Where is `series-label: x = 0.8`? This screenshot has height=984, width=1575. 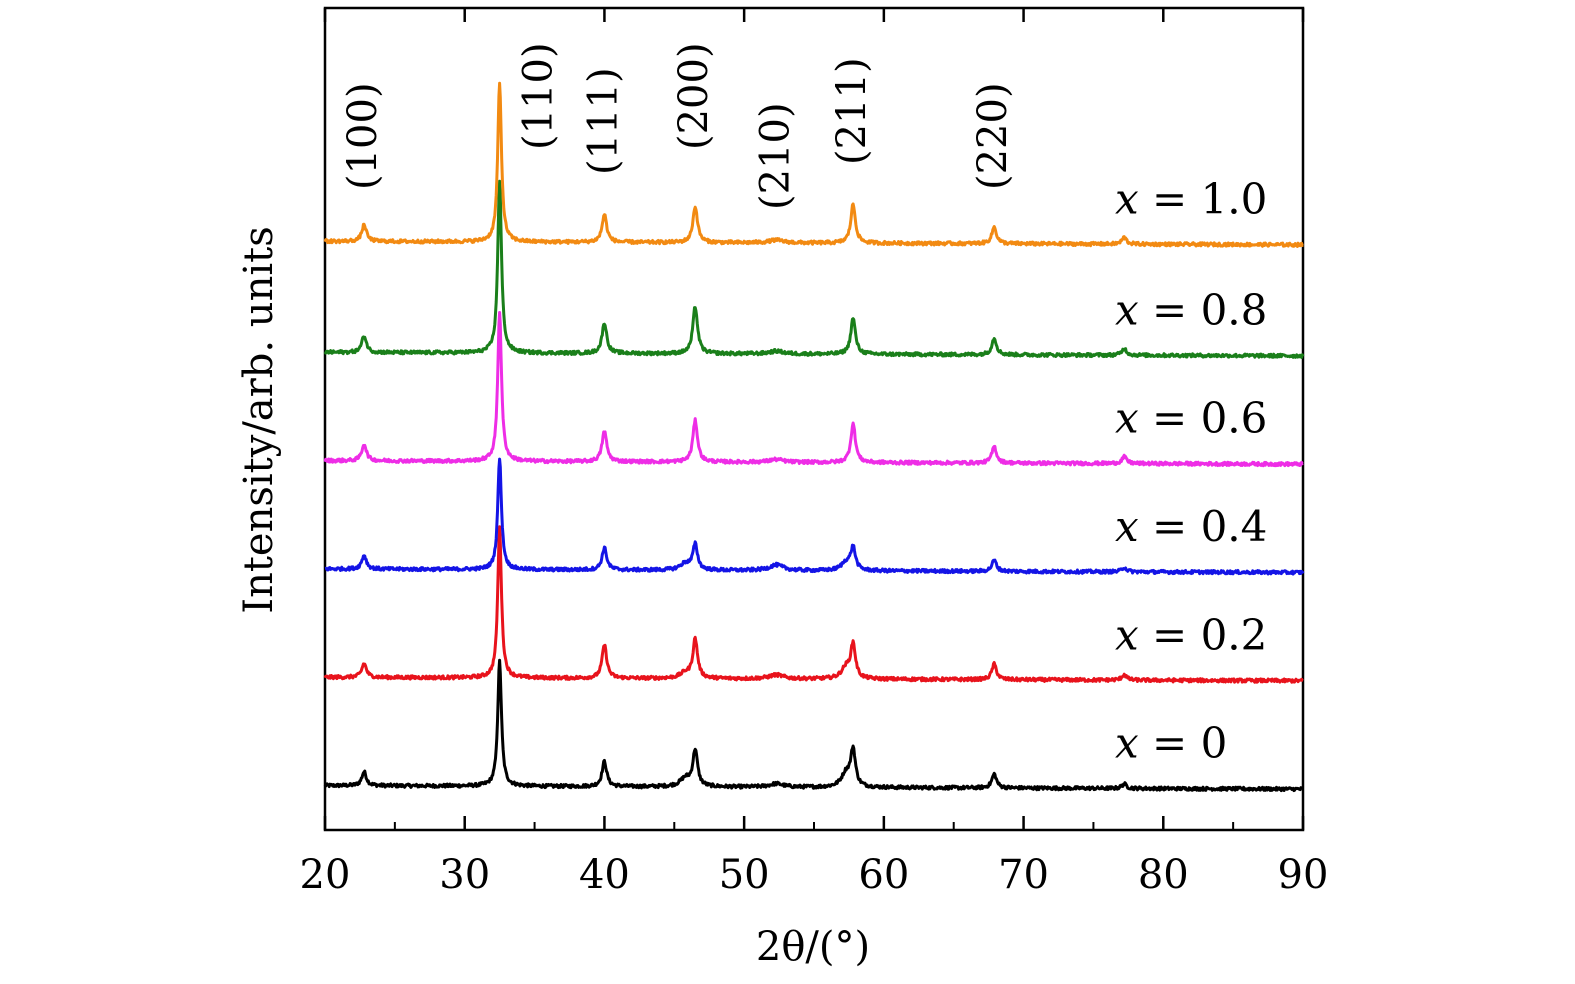 series-label: x = 0.8 is located at coordinates (1191, 309).